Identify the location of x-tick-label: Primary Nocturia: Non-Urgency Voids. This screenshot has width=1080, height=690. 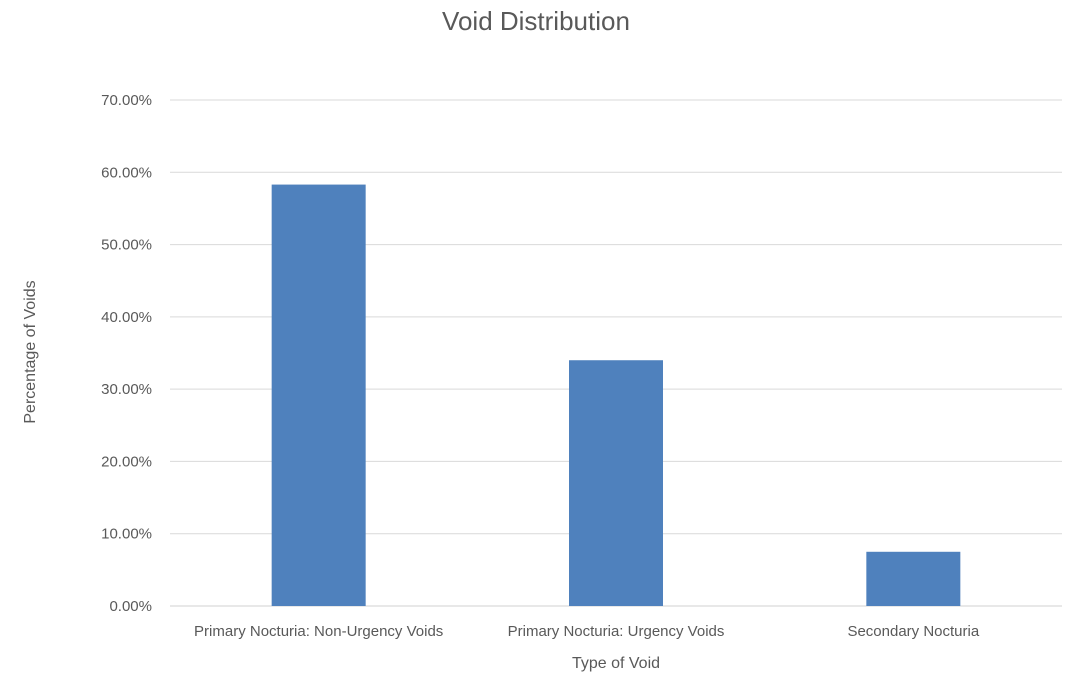
(318, 631).